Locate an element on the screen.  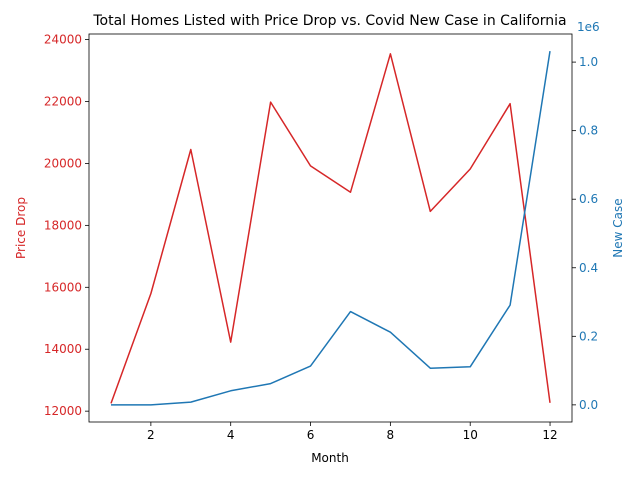
x-tick-label: 4 is located at coordinates (231, 435).